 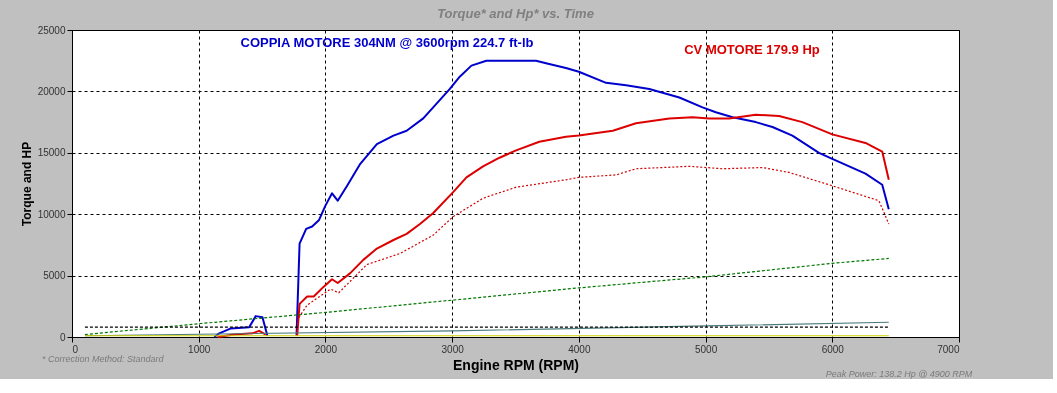 I want to click on text: Peak Power: 138.2 Hp @ 4900 RPM, so click(x=899, y=374).